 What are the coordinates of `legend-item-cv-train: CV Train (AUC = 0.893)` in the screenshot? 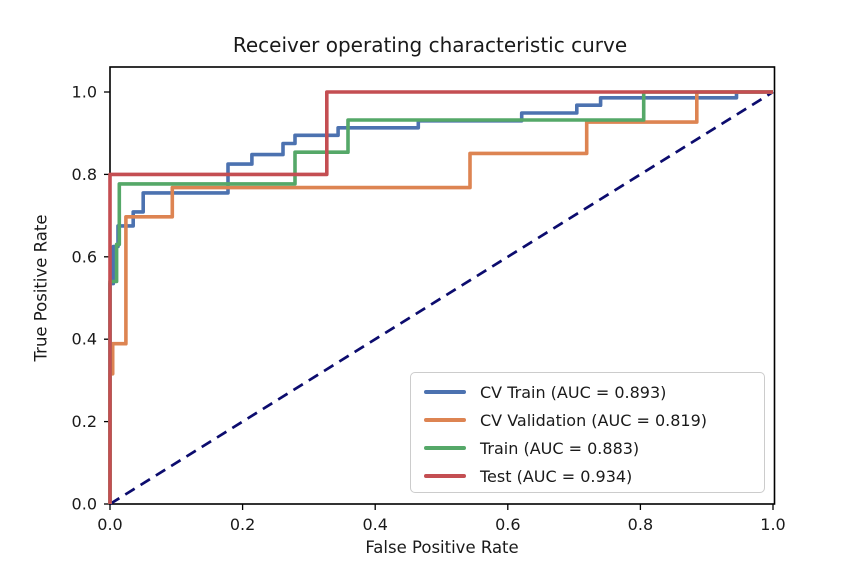 It's located at (594, 392).